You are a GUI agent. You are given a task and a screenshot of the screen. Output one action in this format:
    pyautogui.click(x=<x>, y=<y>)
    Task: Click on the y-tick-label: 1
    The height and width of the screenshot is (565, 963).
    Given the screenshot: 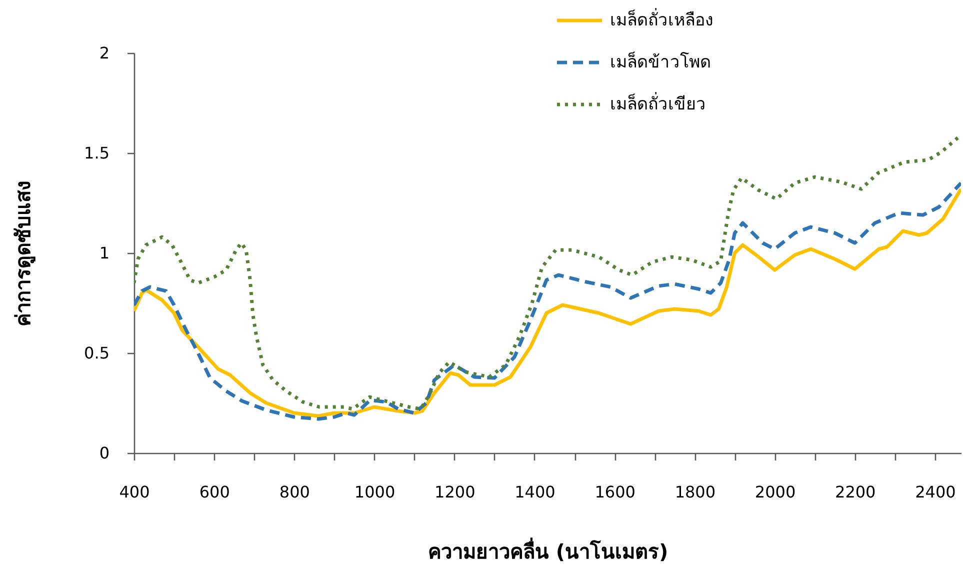 What is the action you would take?
    pyautogui.click(x=104, y=253)
    